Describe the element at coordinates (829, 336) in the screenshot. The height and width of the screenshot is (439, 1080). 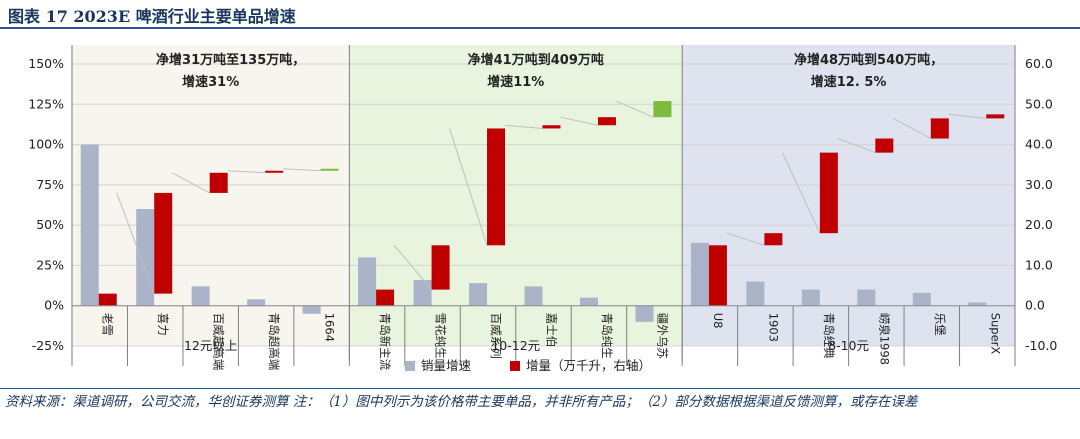
I see `category-label: 青岛经典` at that location.